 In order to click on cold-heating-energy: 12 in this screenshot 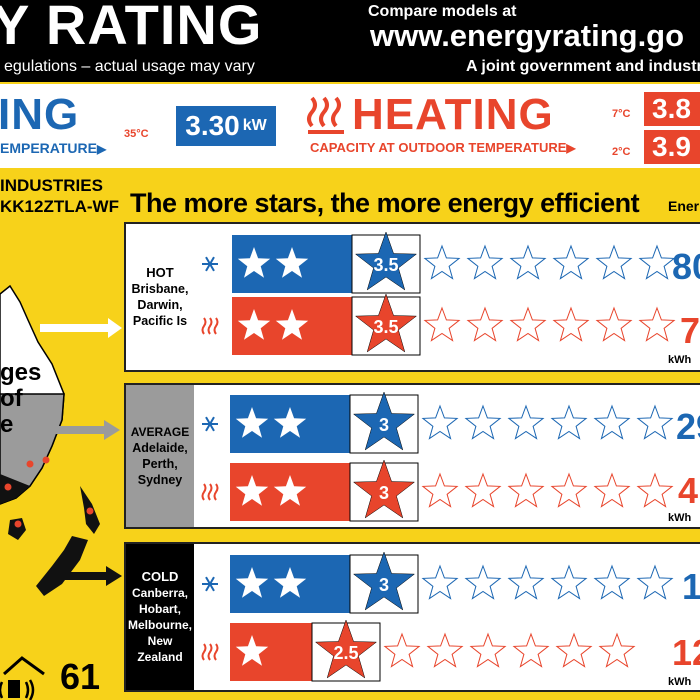, I will do `click(686, 652)`.